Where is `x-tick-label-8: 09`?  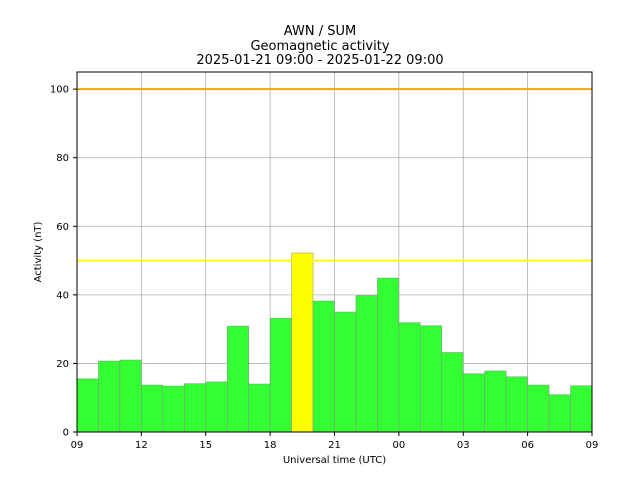 x-tick-label-8: 09 is located at coordinates (592, 445).